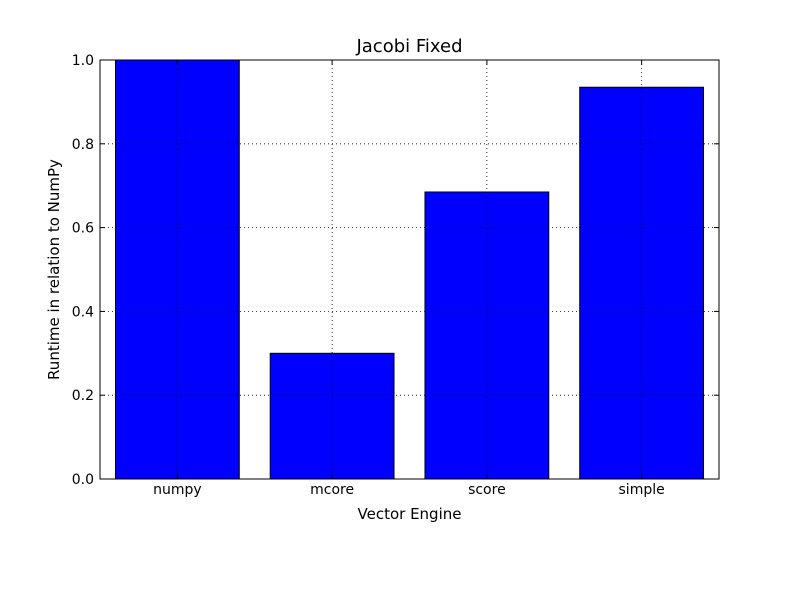 The width and height of the screenshot is (800, 600). What do you see at coordinates (83, 145) in the screenshot?
I see `y-tick-label: 0.8` at bounding box center [83, 145].